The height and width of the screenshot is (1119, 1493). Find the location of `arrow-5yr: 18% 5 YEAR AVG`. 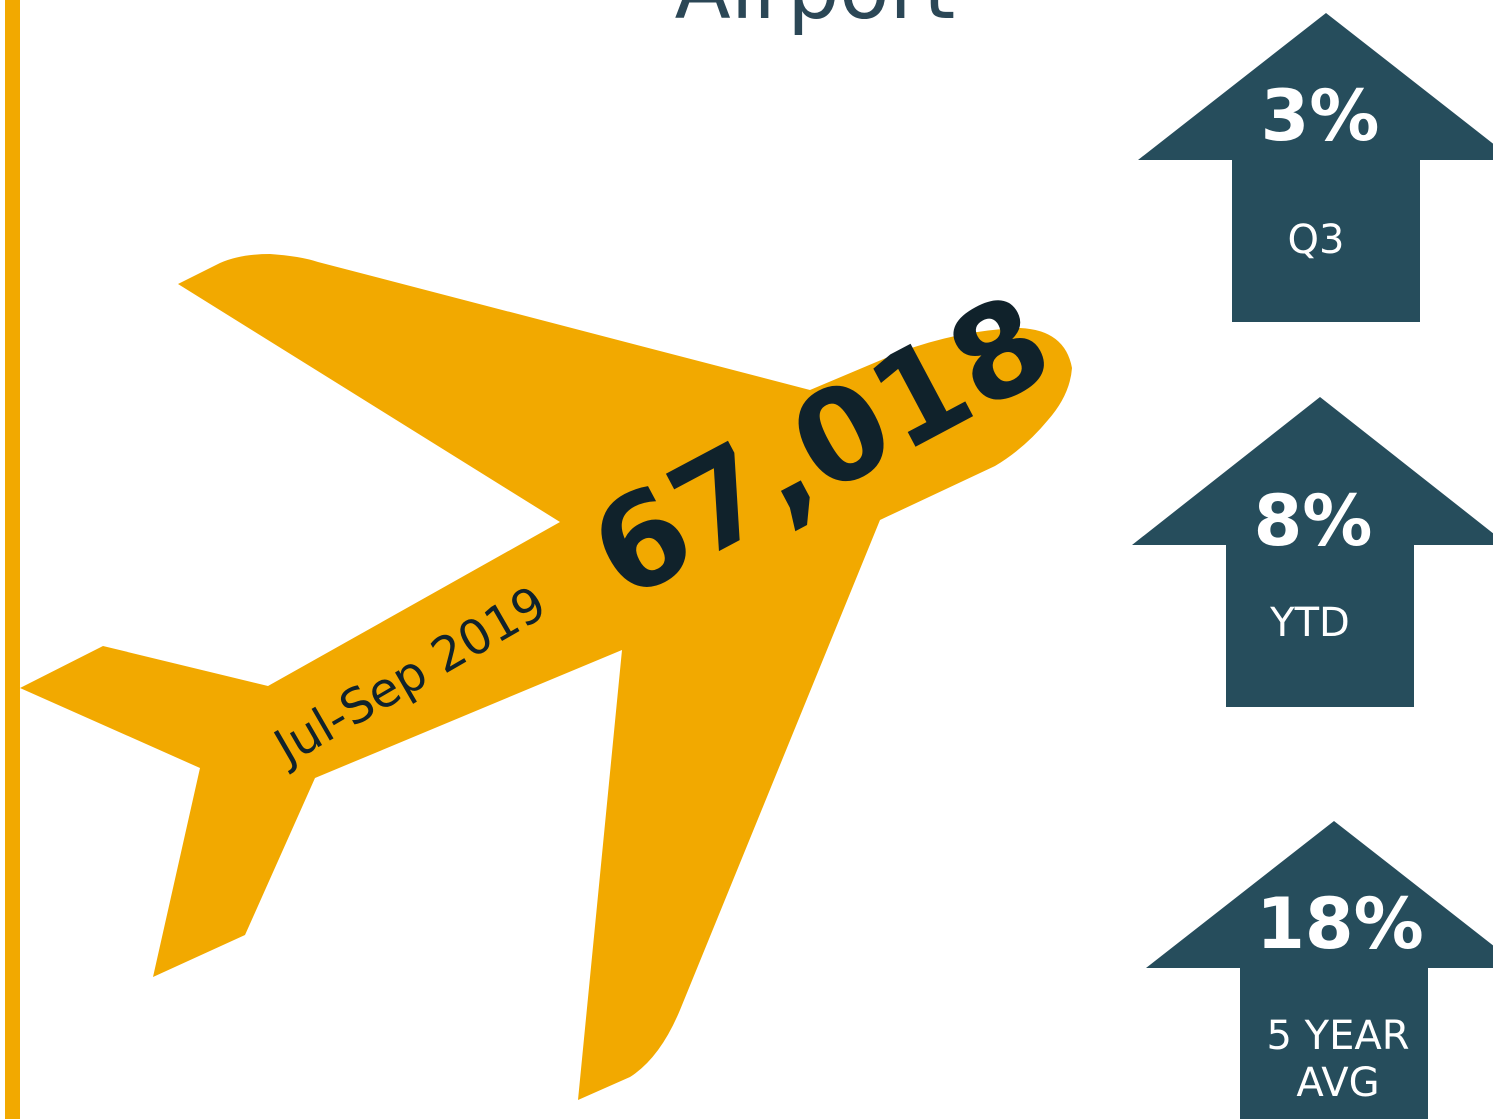

arrow-5yr: 18% 5 YEAR AVG is located at coordinates (1319, 970).